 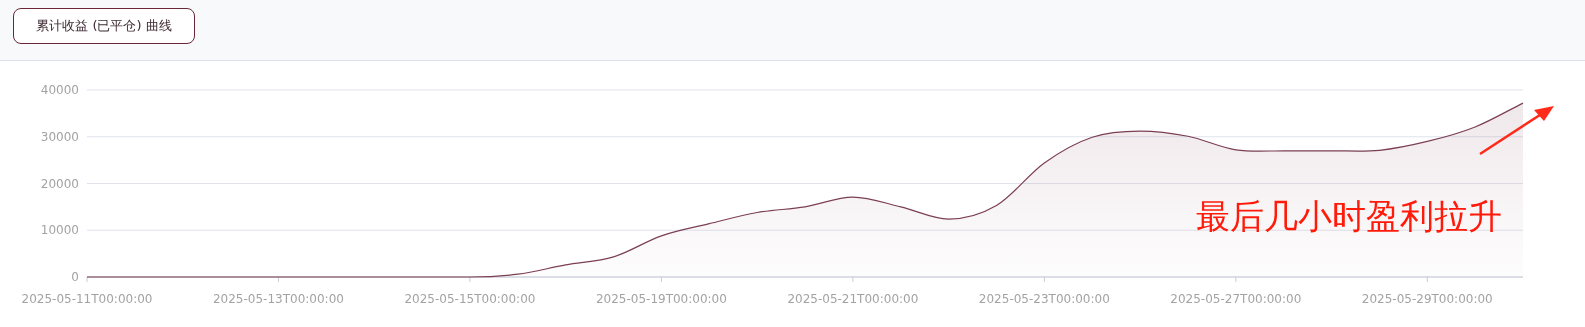 I want to click on x-tick-label: 2025-05-27T00:00:00, so click(x=1236, y=299).